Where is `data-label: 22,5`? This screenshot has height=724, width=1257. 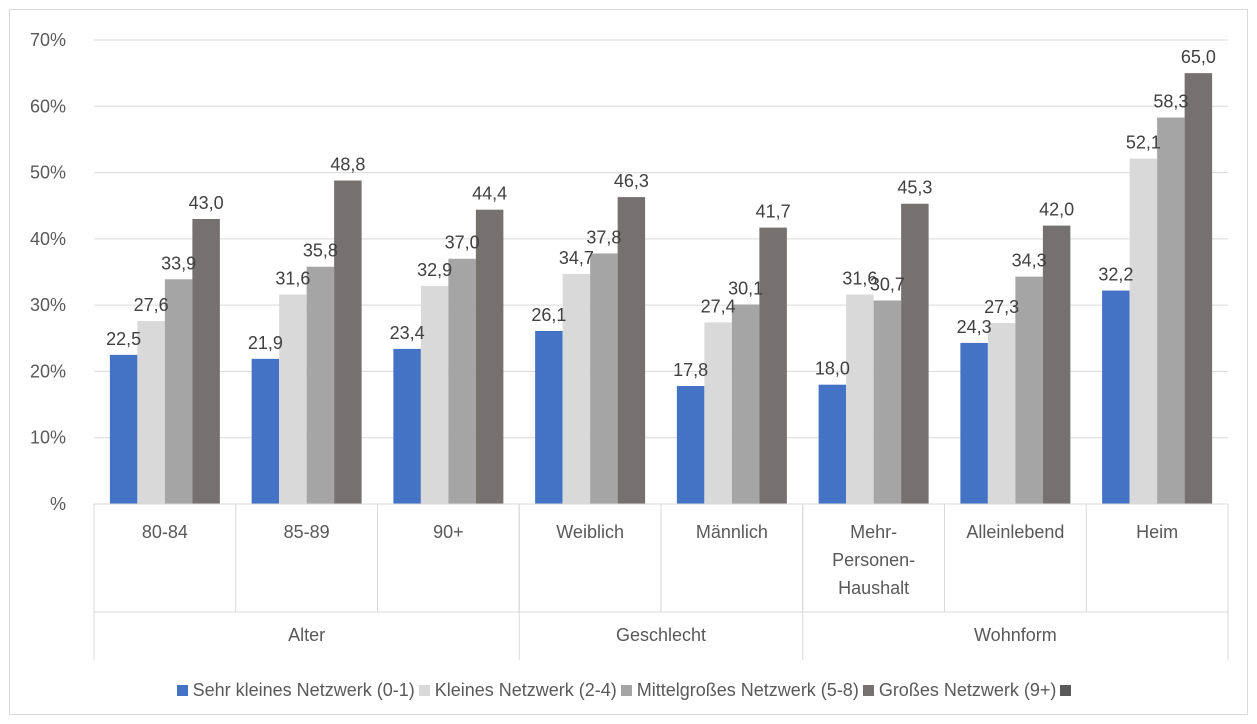
data-label: 22,5 is located at coordinates (123, 339).